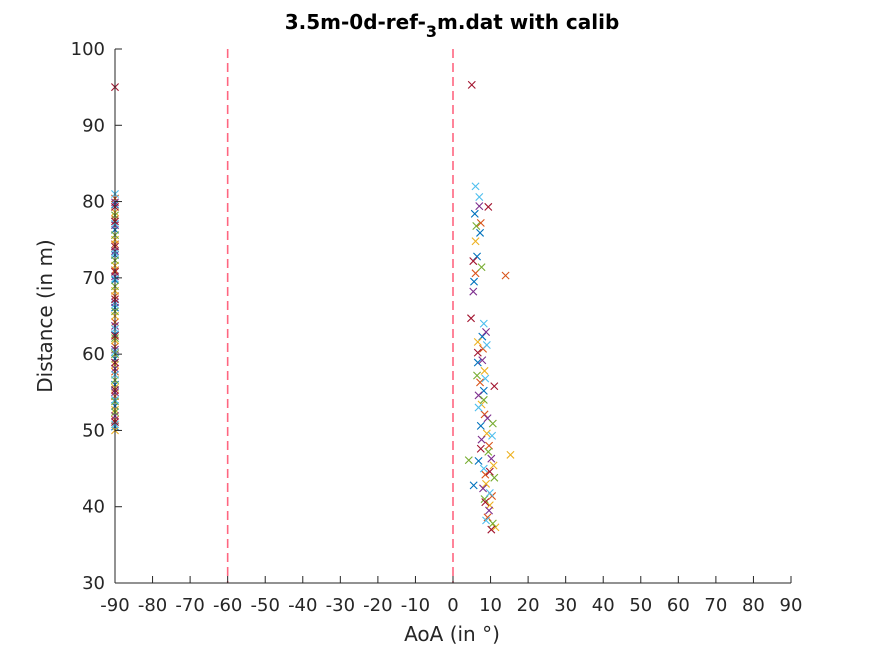 The image size is (875, 656). Describe the element at coordinates (340, 605) in the screenshot. I see `x-tick-label: -30` at that location.